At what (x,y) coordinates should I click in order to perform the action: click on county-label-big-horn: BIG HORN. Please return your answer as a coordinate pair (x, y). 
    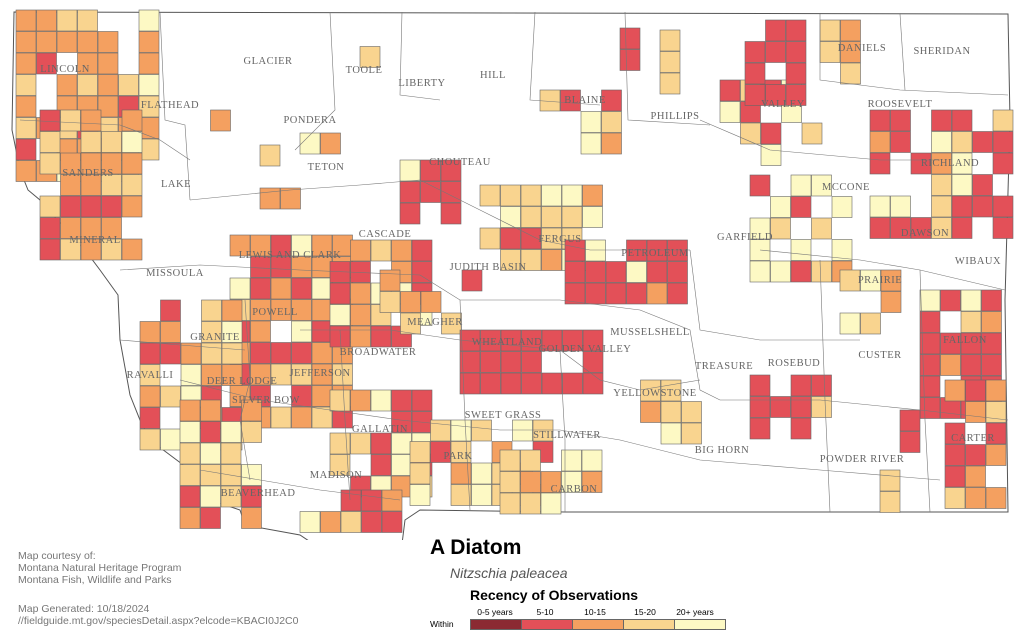
    Looking at the image, I should click on (722, 450).